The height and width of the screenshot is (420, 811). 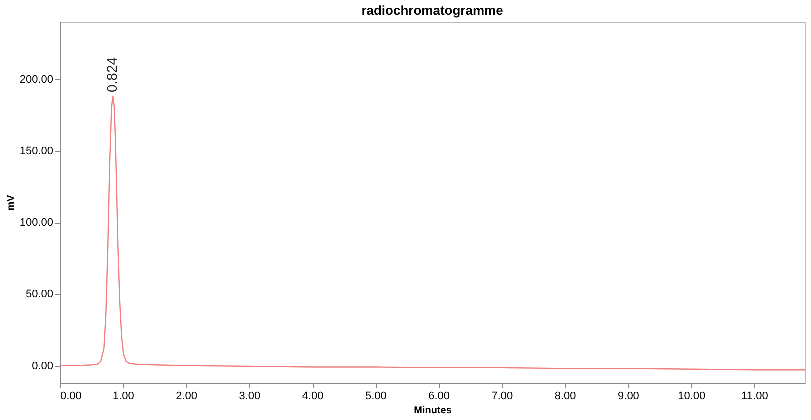 What do you see at coordinates (250, 396) in the screenshot?
I see `x-tick-label: 3.00` at bounding box center [250, 396].